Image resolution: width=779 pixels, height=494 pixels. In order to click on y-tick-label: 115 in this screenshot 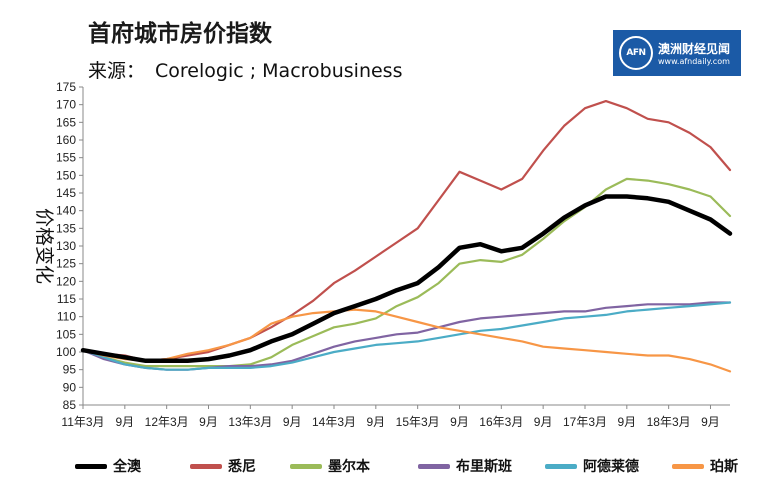, I will do `click(66, 299)`.